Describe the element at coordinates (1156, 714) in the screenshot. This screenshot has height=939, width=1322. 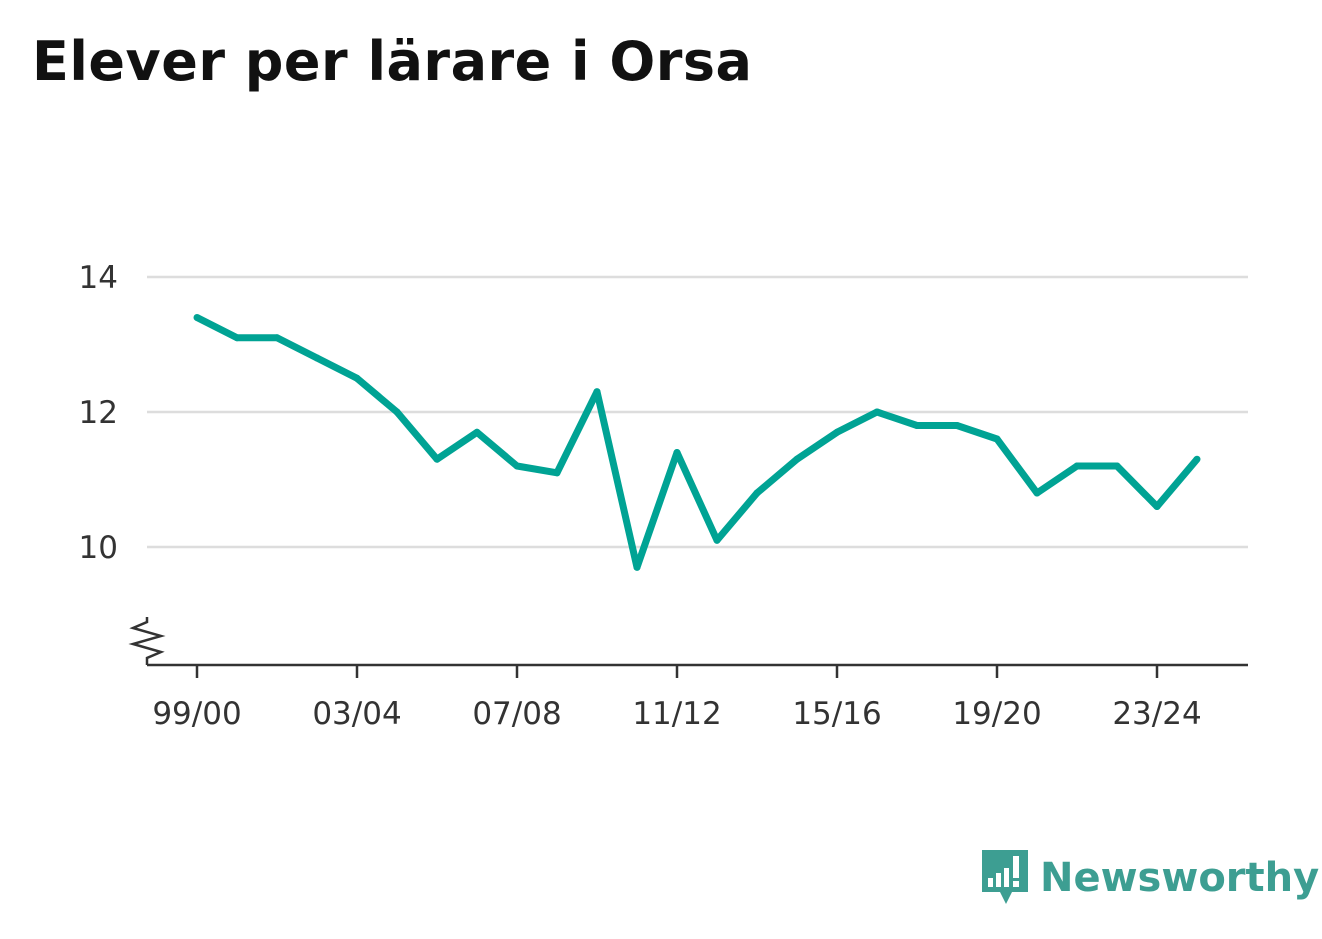
I see `x-tick-label-23-24: 23/24` at that location.